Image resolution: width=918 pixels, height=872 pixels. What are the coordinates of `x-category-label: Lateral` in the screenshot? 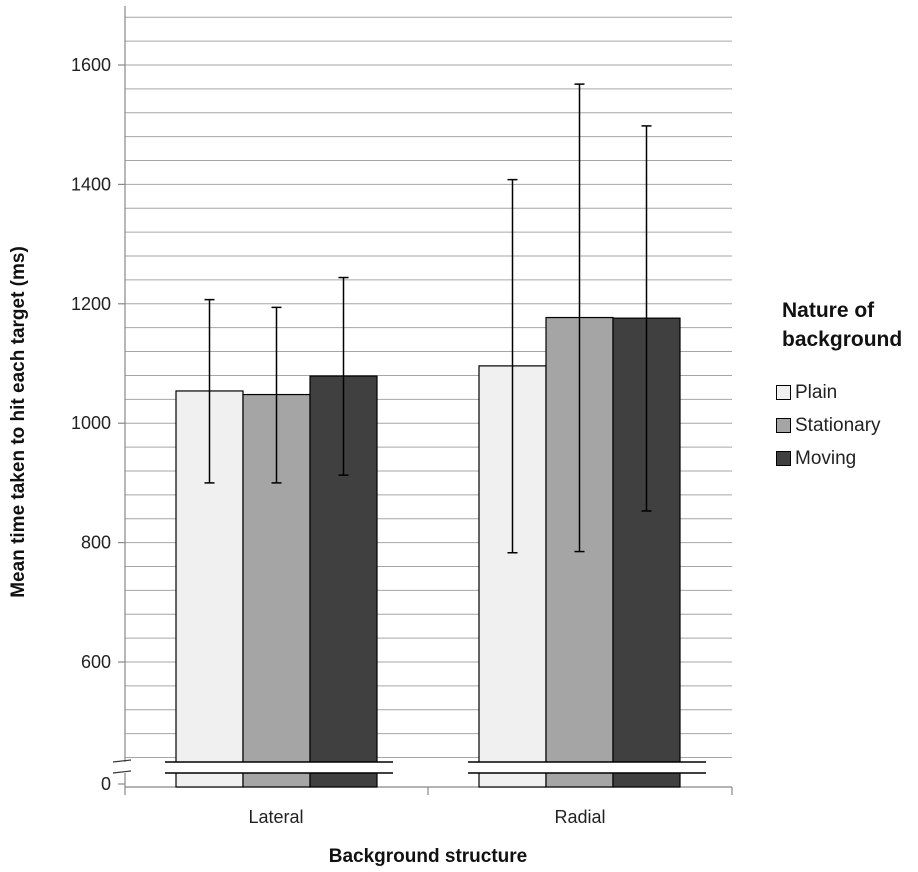 It's located at (275, 817).